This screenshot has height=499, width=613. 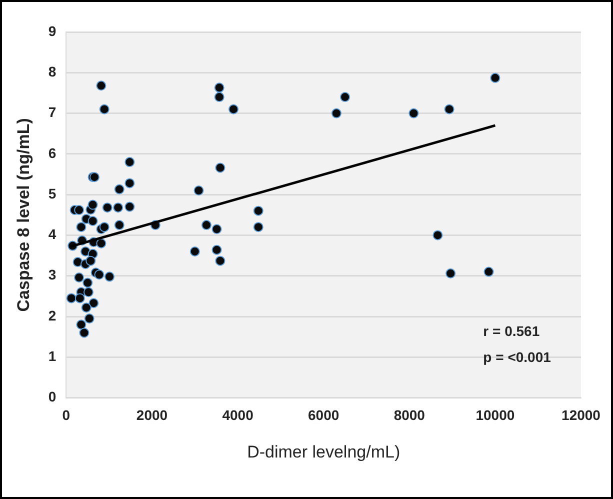 I want to click on y-axis-title: Caspase 8 level (ng/mL), so click(x=23, y=215).